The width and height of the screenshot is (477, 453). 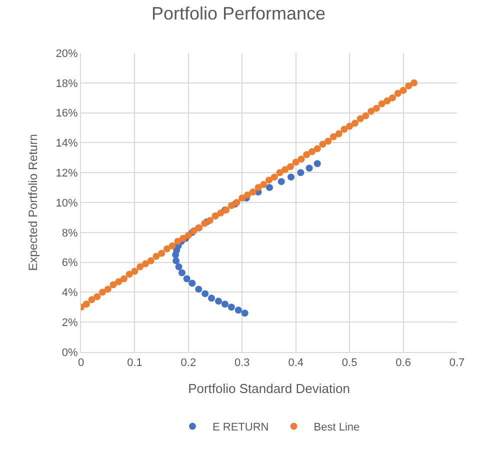 What do you see at coordinates (188, 363) in the screenshot?
I see `x-tick-label: 0.2` at bounding box center [188, 363].